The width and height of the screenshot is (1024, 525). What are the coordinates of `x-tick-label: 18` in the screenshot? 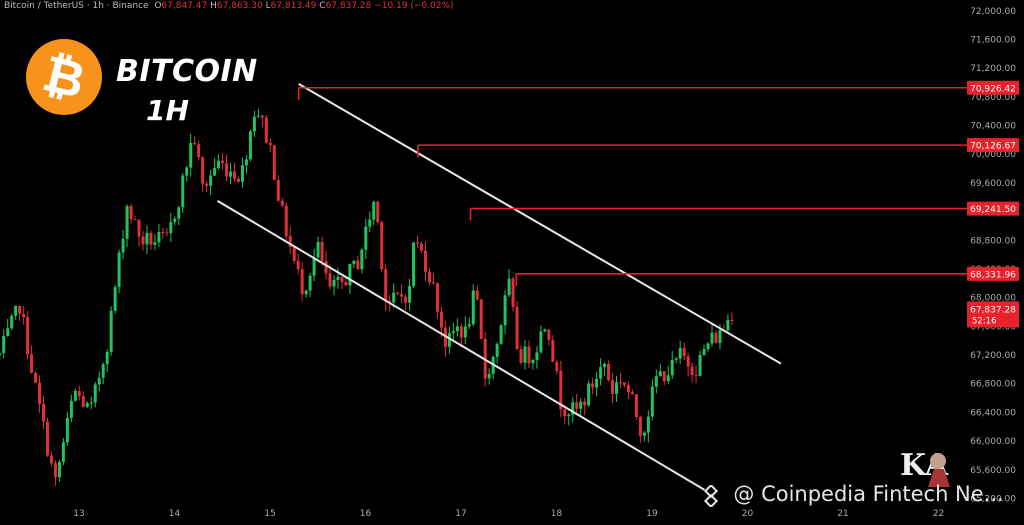 It's located at (557, 514).